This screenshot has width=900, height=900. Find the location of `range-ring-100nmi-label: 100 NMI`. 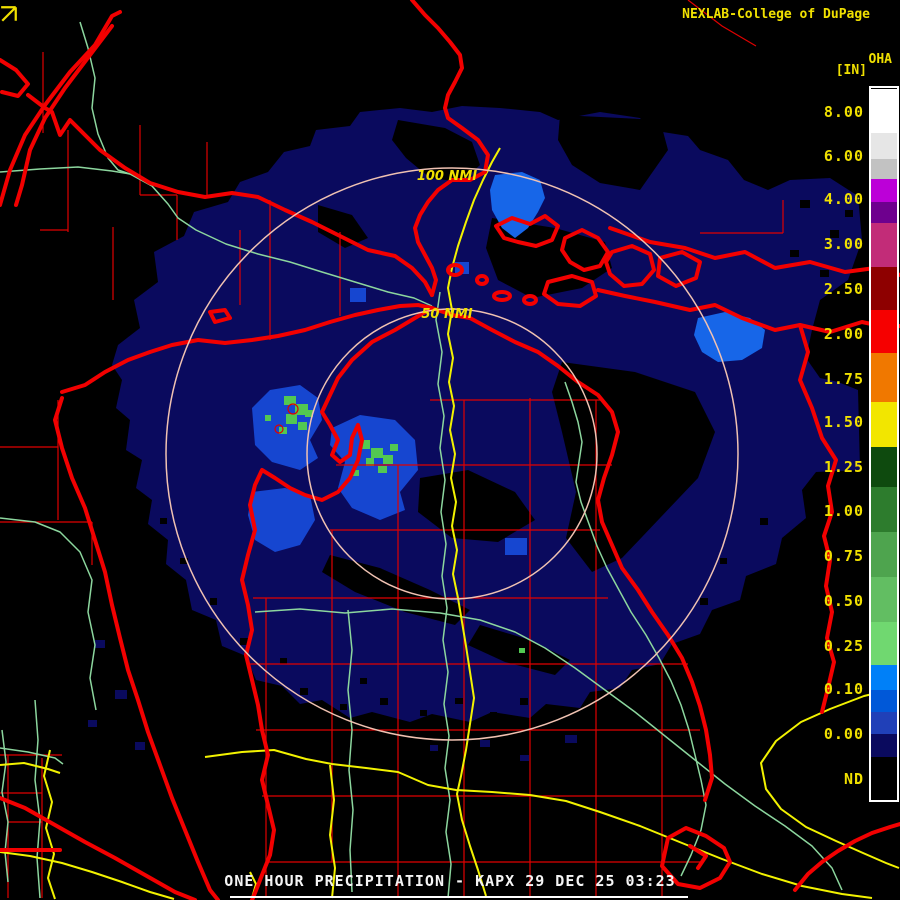

range-ring-100nmi-label: 100 NMI is located at coordinates (447, 176).